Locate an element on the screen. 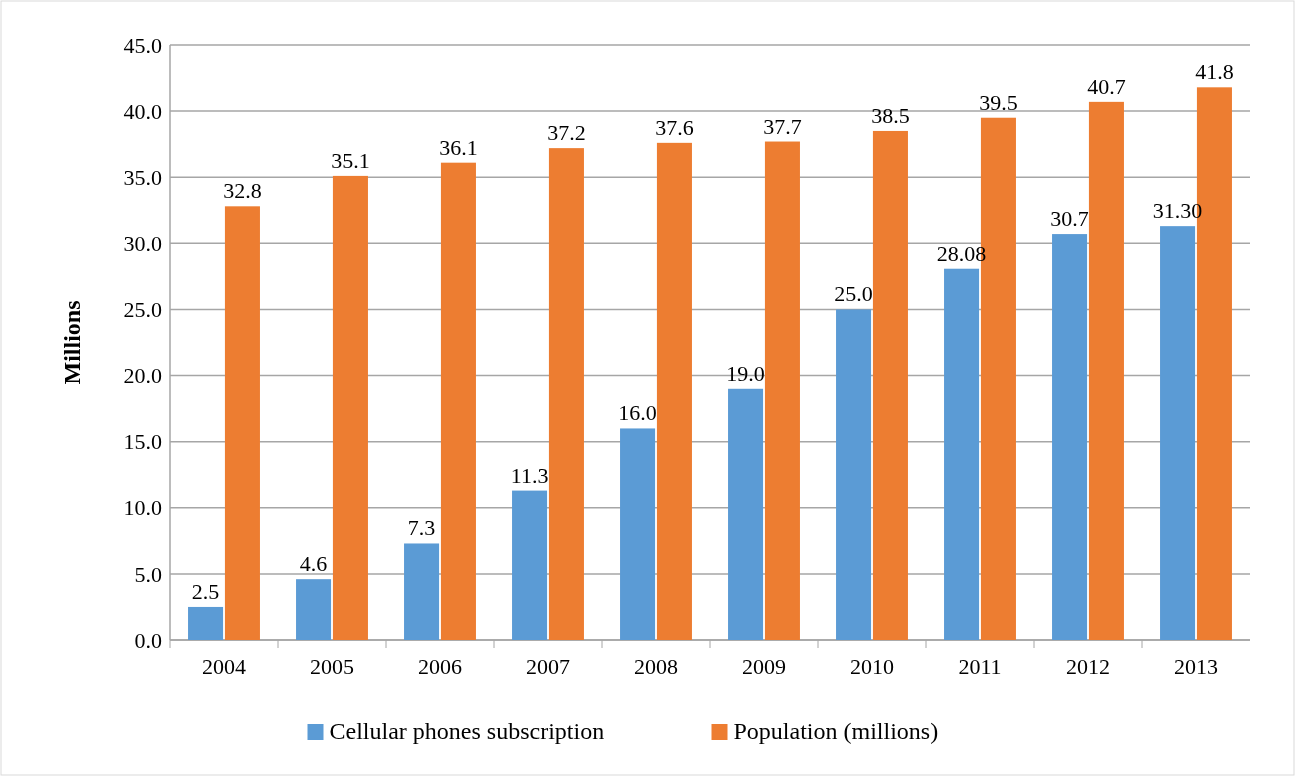  y-tick-label: 10.0 is located at coordinates (142, 508).